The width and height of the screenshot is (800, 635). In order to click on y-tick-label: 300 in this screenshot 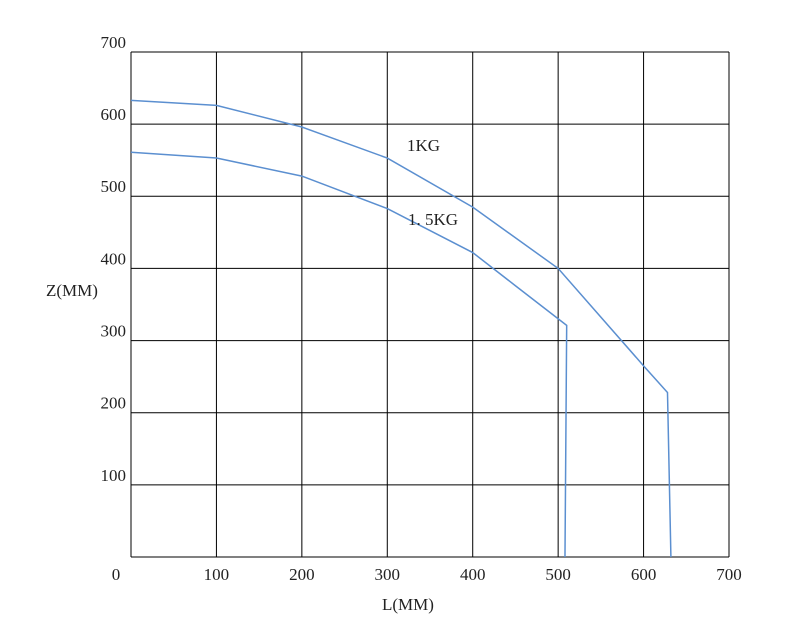, I will do `click(114, 330)`.